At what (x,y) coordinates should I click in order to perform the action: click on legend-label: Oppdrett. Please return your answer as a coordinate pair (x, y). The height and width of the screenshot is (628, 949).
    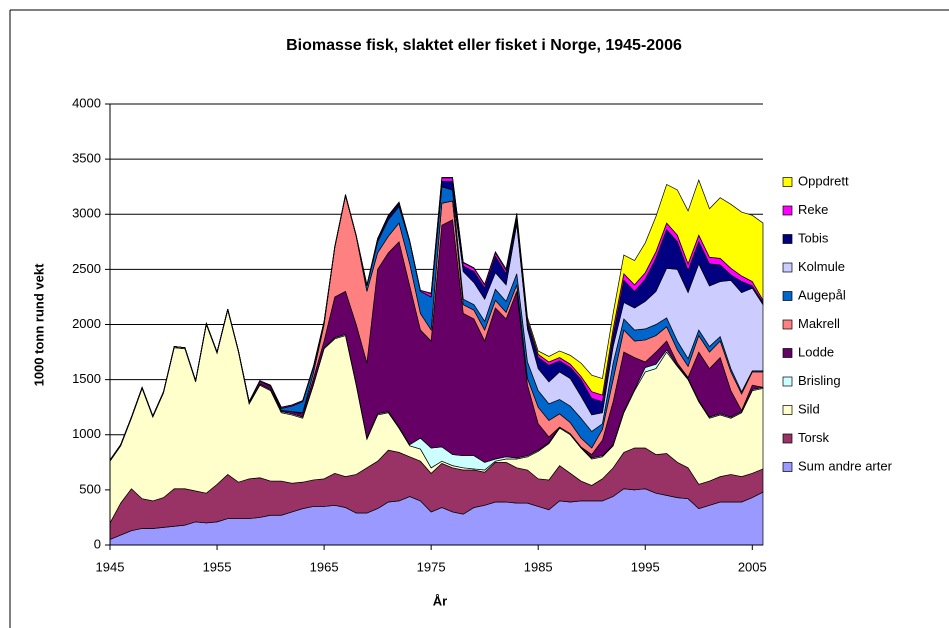
    Looking at the image, I should click on (823, 180).